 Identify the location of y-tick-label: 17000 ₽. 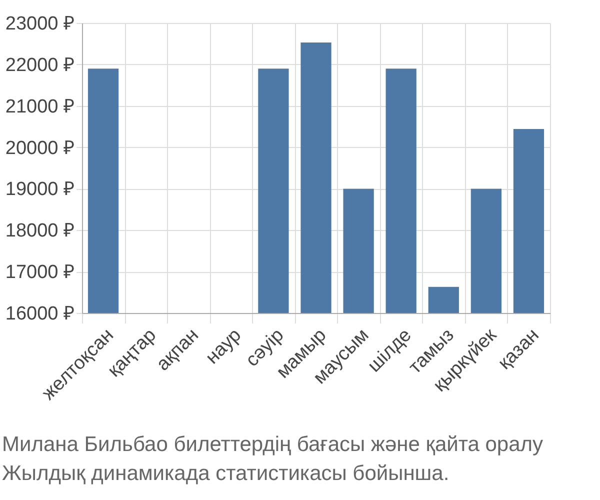
(39, 273).